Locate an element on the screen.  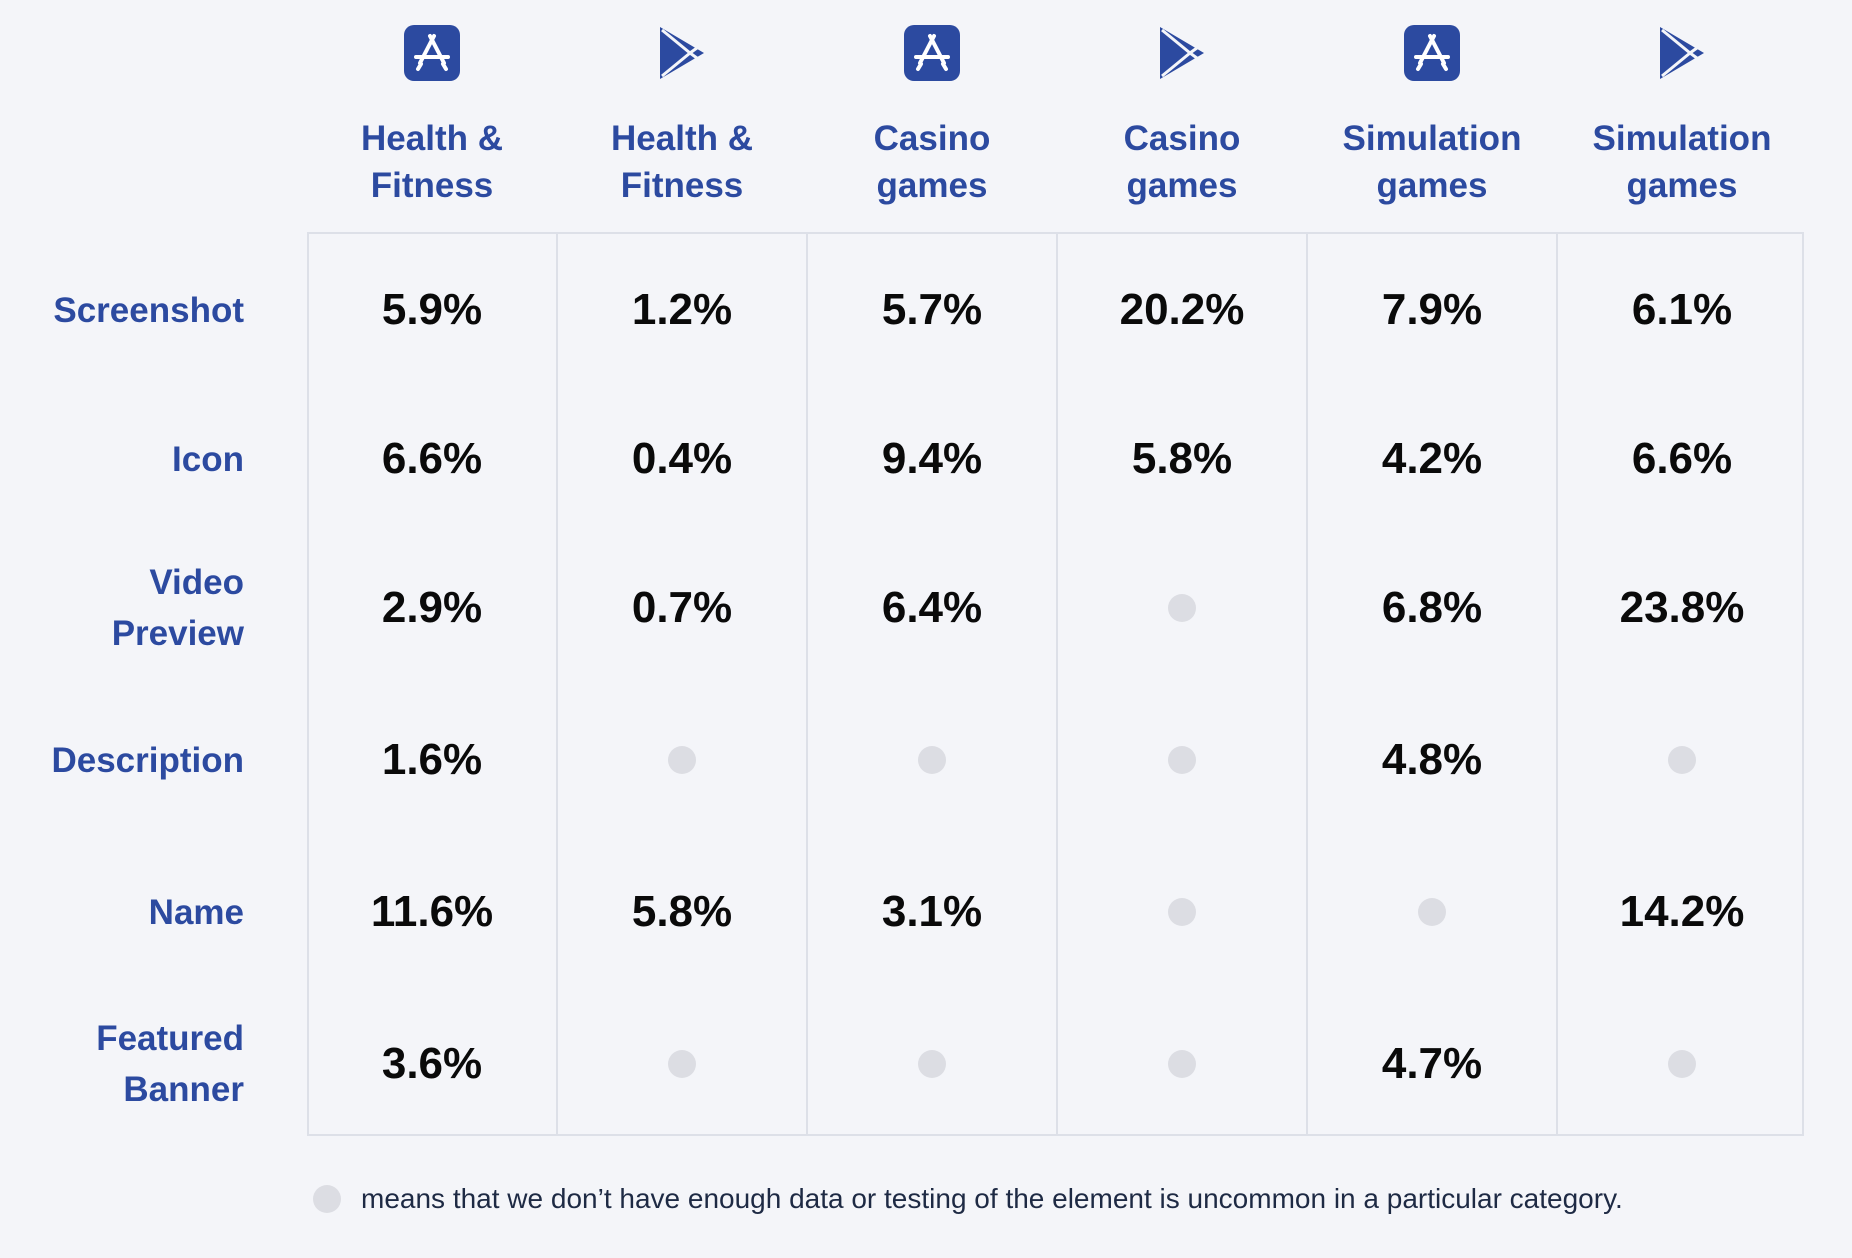
table-cell: 2.9% is located at coordinates (432, 608).